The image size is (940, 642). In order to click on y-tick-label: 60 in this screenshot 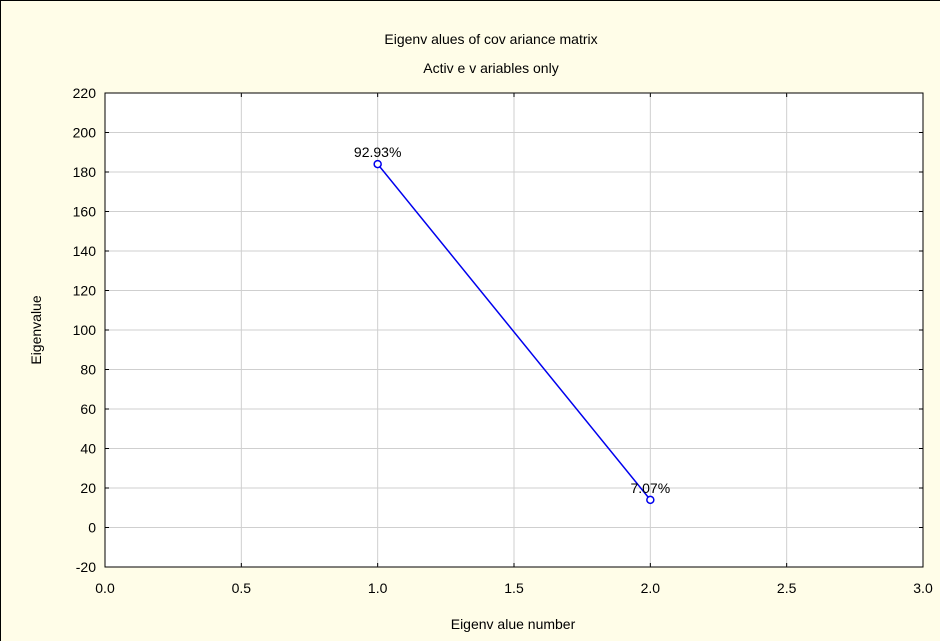, I will do `click(88, 409)`.